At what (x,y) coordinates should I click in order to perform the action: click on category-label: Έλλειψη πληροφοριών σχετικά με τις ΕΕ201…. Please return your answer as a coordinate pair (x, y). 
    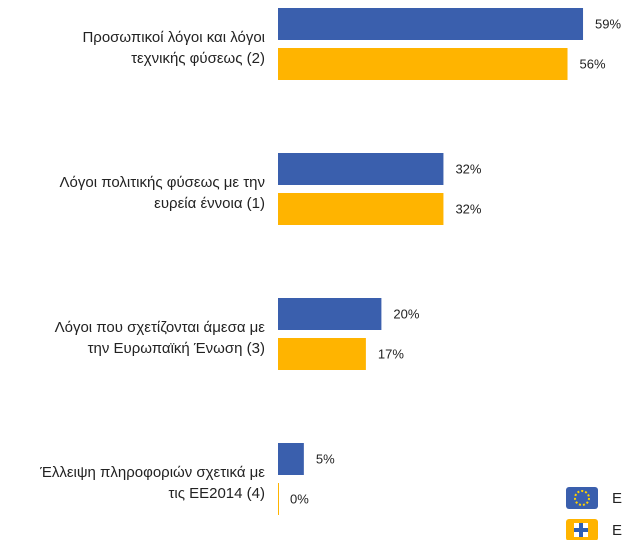
    Looking at the image, I should click on (152, 483).